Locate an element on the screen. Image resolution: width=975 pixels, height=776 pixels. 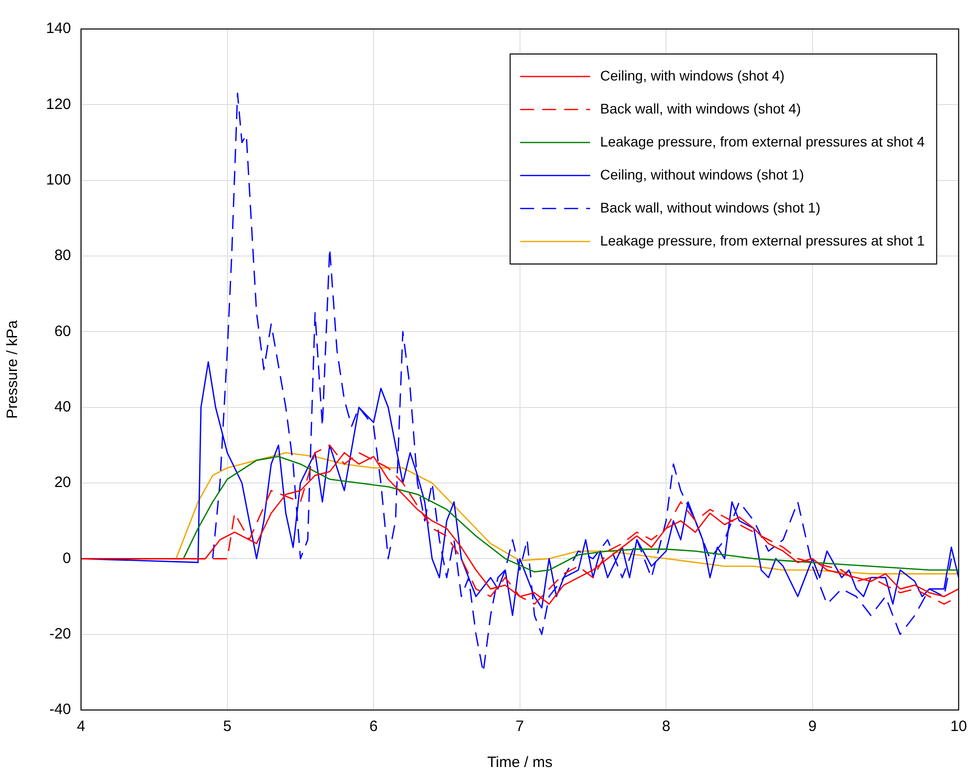
y-axis-title: Pressure / kPa is located at coordinates (13, 369).